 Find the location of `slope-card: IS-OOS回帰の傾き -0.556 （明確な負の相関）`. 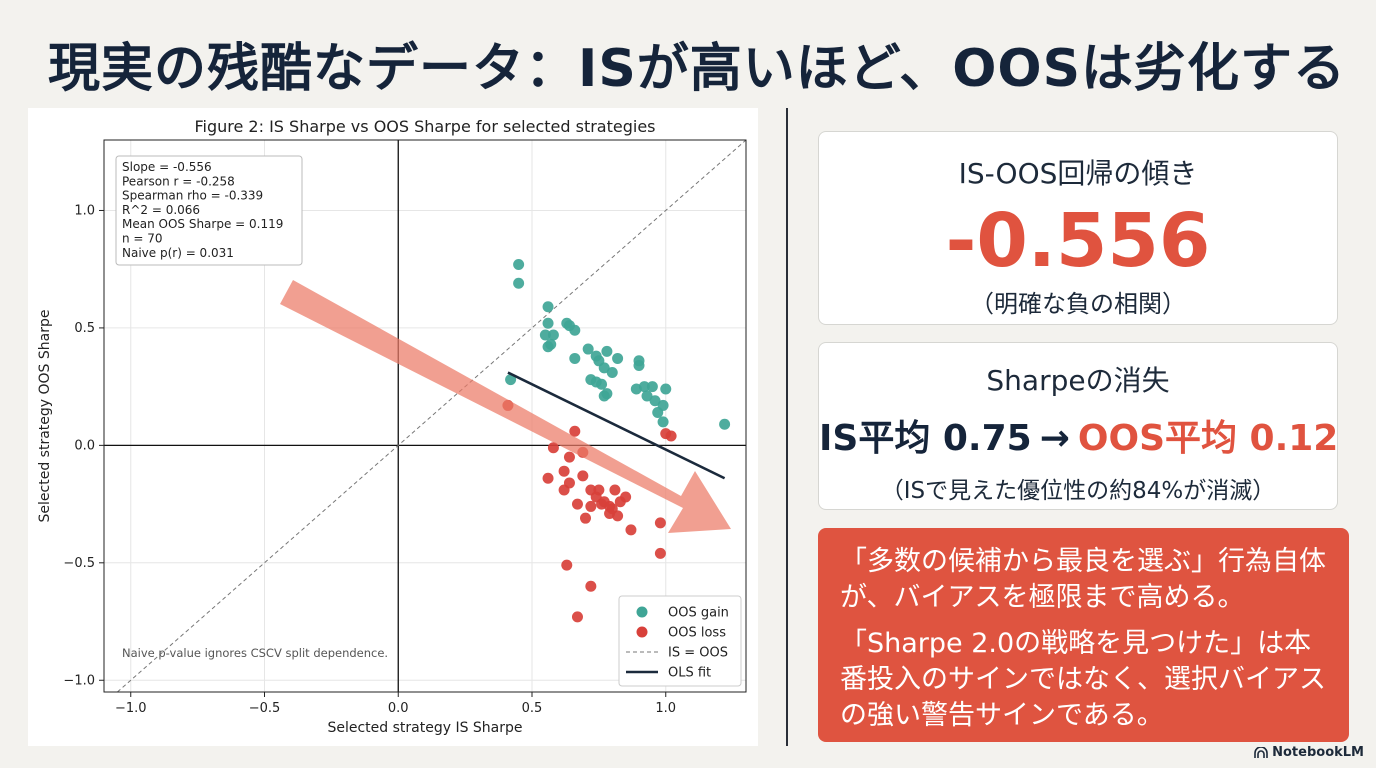

slope-card: IS-OOS回帰の傾き -0.556 （明確な負の相関） is located at coordinates (1078, 228).